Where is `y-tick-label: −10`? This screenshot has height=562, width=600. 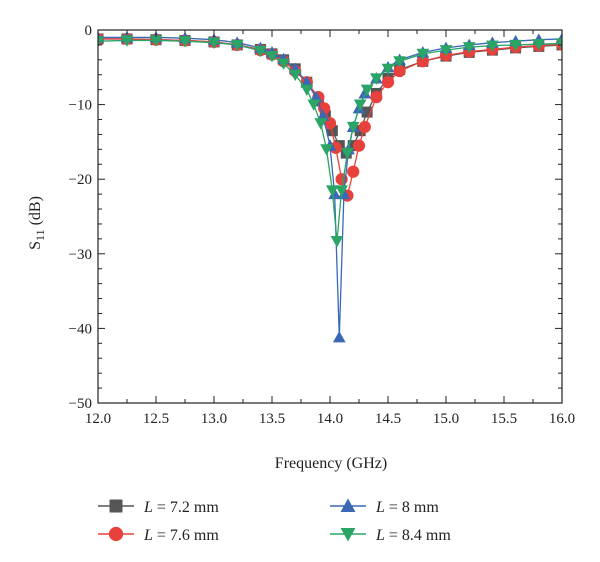
y-tick-label: −10 is located at coordinates (80, 106).